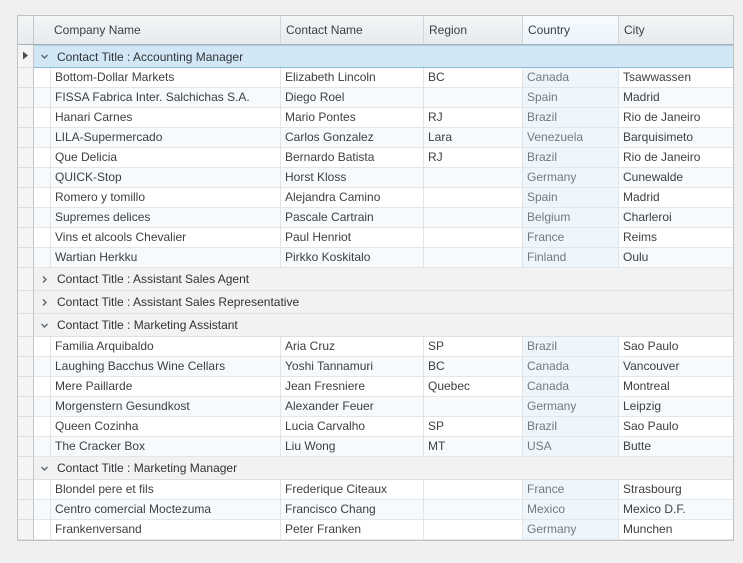 This screenshot has width=743, height=563. What do you see at coordinates (352, 510) in the screenshot?
I see `cell-contact: Francisco Chang` at bounding box center [352, 510].